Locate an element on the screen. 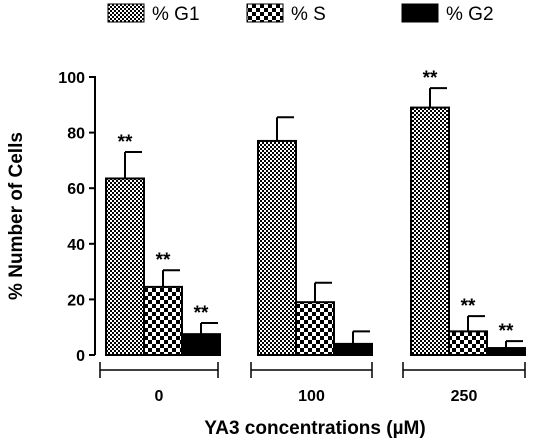 Image resolution: width=550 pixels, height=444 pixels. legend-label-s: % S is located at coordinates (308, 14).